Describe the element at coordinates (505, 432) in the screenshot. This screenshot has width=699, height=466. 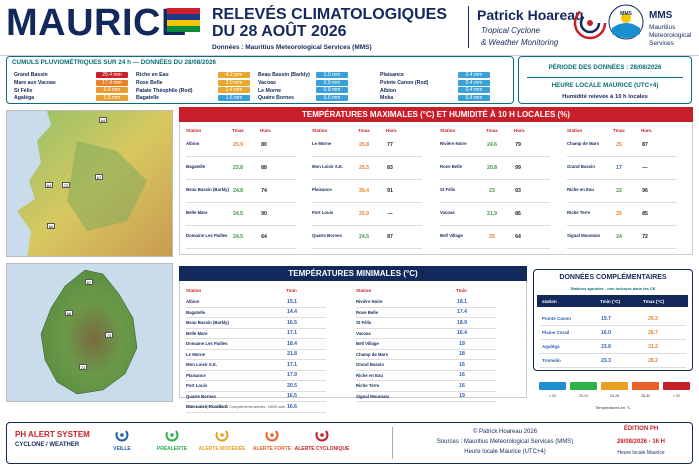
I see `footer-copyright: © Patrick Hoareau 2026` at that location.